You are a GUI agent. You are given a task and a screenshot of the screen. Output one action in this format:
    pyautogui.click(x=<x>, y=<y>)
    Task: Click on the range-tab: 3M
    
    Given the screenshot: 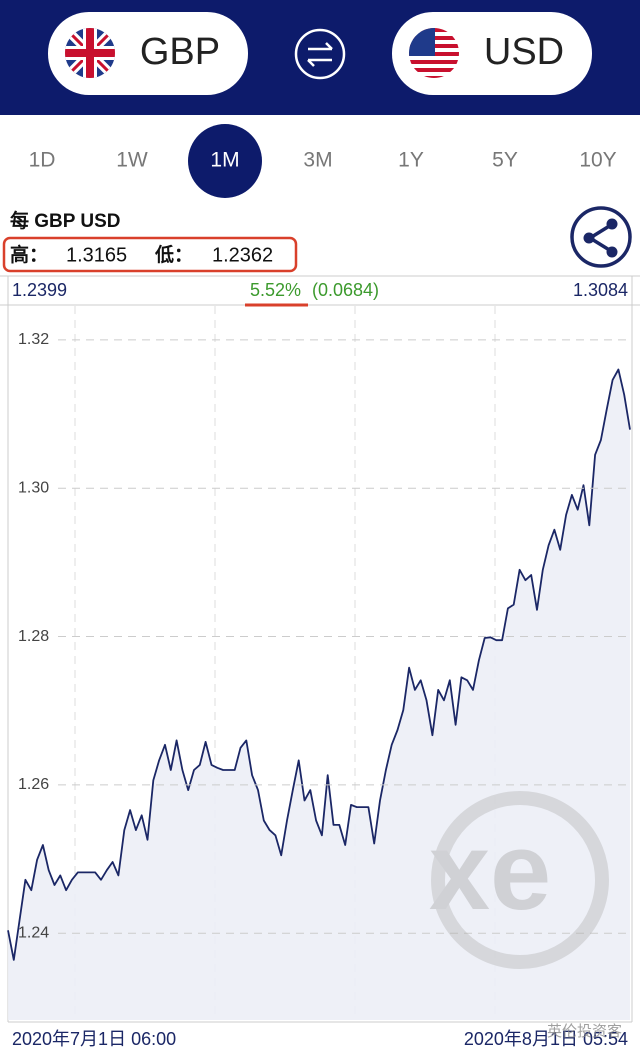 What is the action you would take?
    pyautogui.click(x=317, y=160)
    